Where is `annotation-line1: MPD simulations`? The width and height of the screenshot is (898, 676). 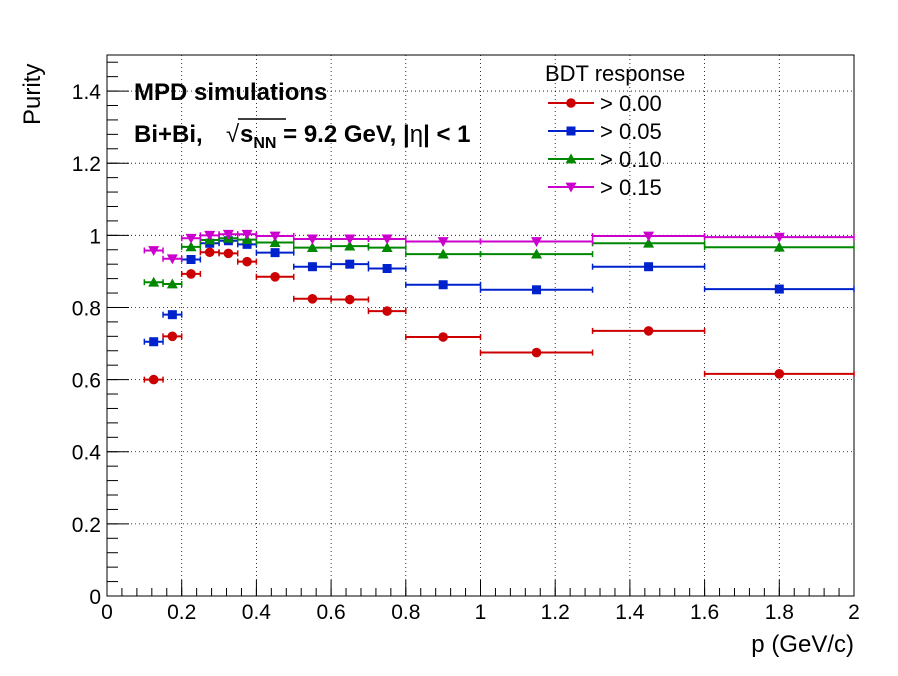
annotation-line1: MPD simulations is located at coordinates (230, 92).